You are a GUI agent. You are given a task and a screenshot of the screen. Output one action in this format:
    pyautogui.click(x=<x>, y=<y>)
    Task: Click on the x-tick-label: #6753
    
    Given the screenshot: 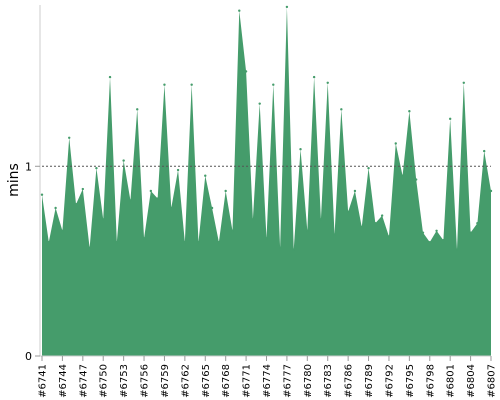 What is the action you would take?
    pyautogui.click(x=124, y=381)
    